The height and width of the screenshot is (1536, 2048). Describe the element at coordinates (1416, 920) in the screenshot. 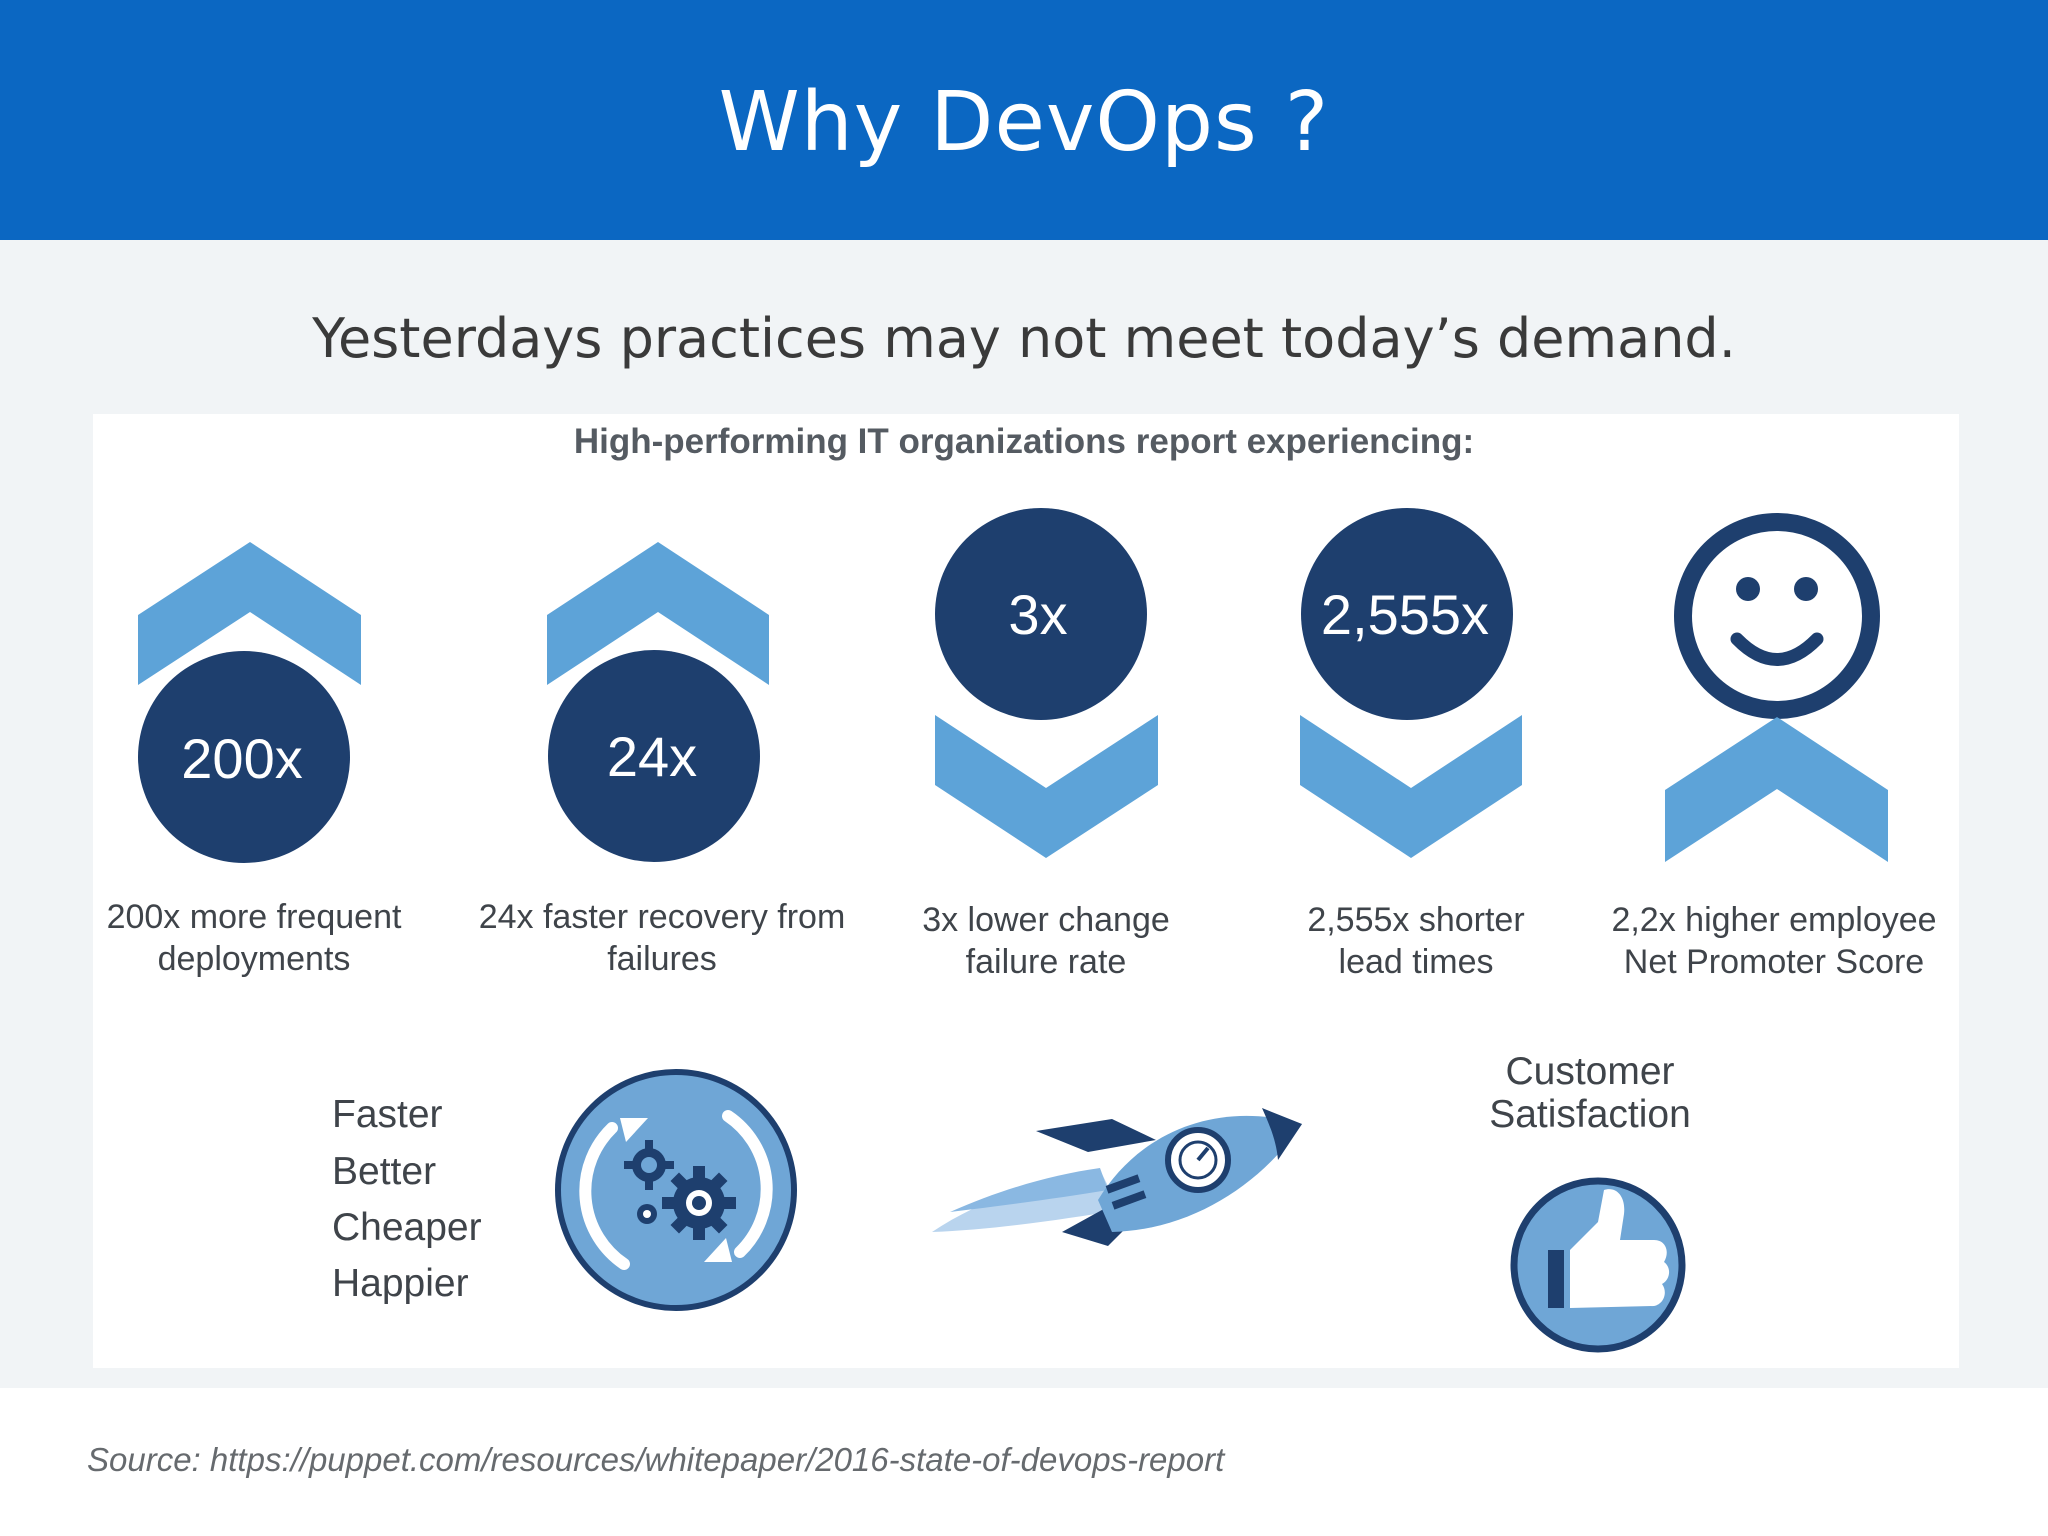

I see `caption-line: 2,555x shorter` at that location.